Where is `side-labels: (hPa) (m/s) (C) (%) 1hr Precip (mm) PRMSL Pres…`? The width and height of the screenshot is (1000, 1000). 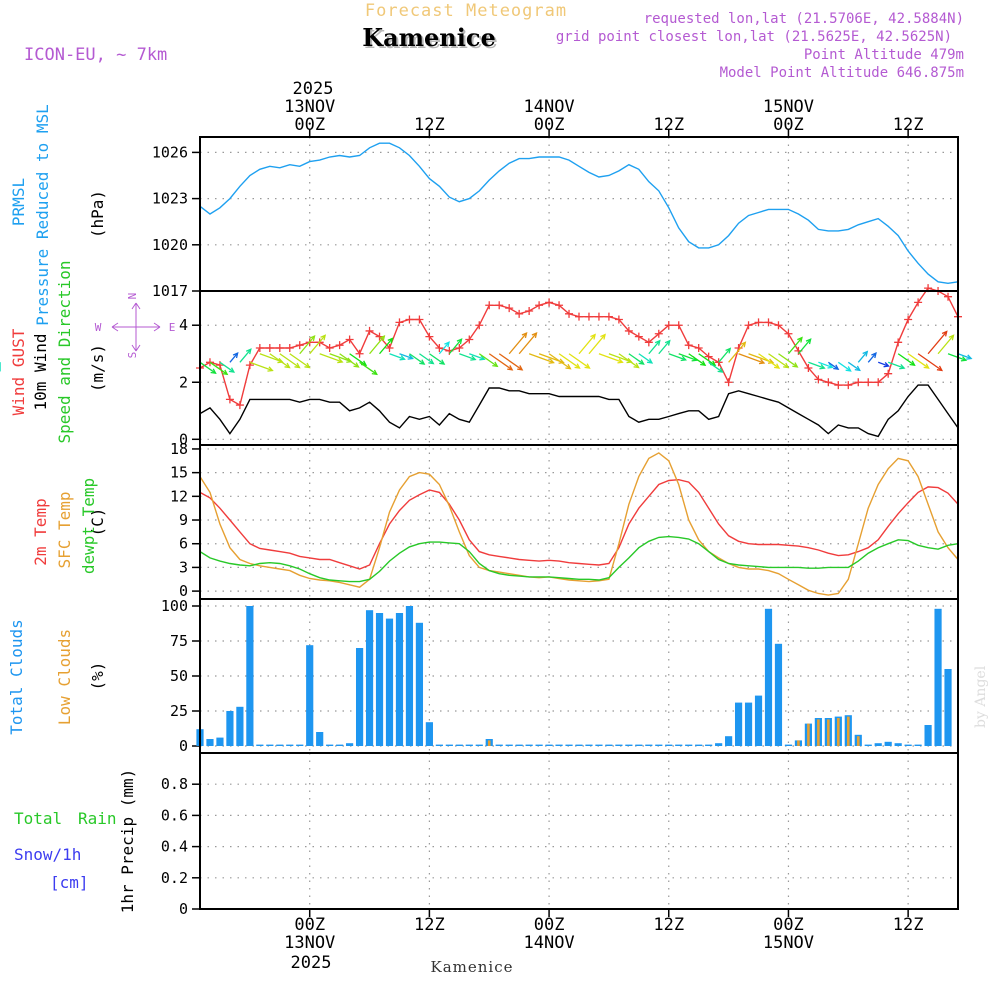
side-labels: (hPa) (m/s) (C) (%) 1hr Precip (mm) PRMSL Pres… is located at coordinates (91, 508).